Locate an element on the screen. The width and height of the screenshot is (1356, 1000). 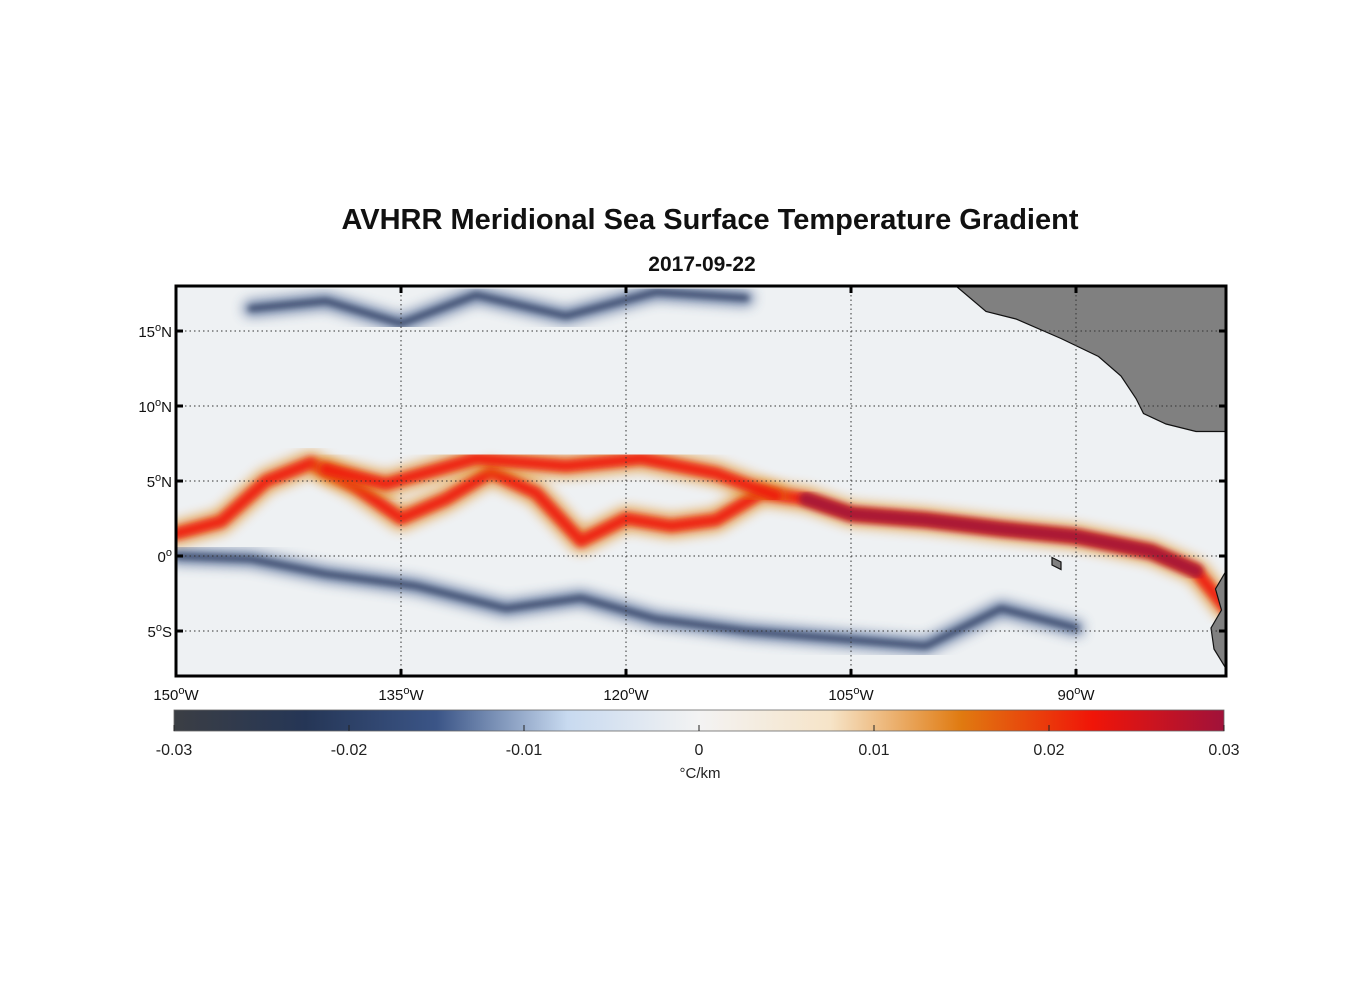
y-tick-label: 10oN is located at coordinates (155, 406).